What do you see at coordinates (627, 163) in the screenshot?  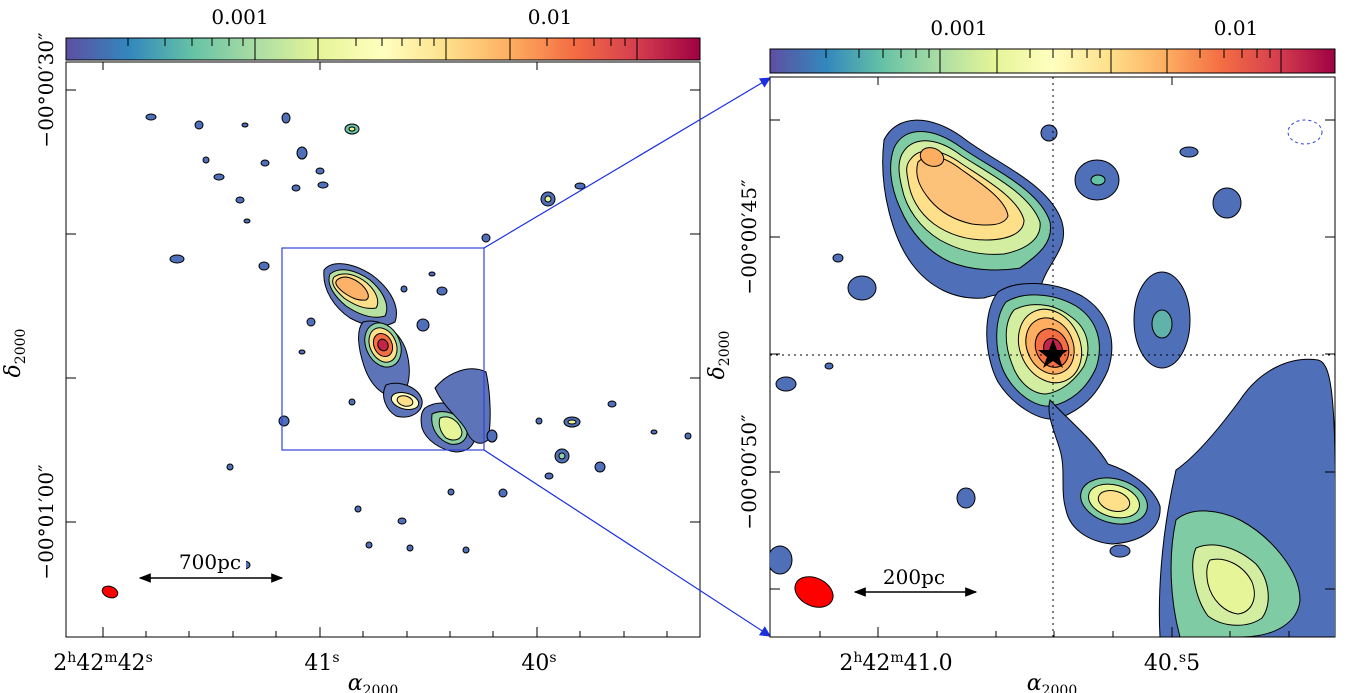 I see `zoom-connector-top` at bounding box center [627, 163].